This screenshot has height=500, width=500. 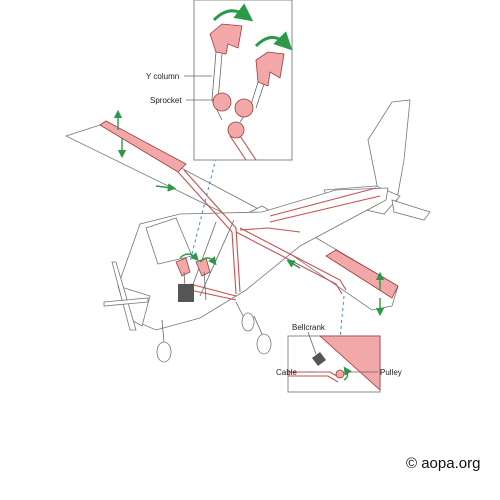 What do you see at coordinates (243, 80) in the screenshot?
I see `yoke-inset-frame` at bounding box center [243, 80].